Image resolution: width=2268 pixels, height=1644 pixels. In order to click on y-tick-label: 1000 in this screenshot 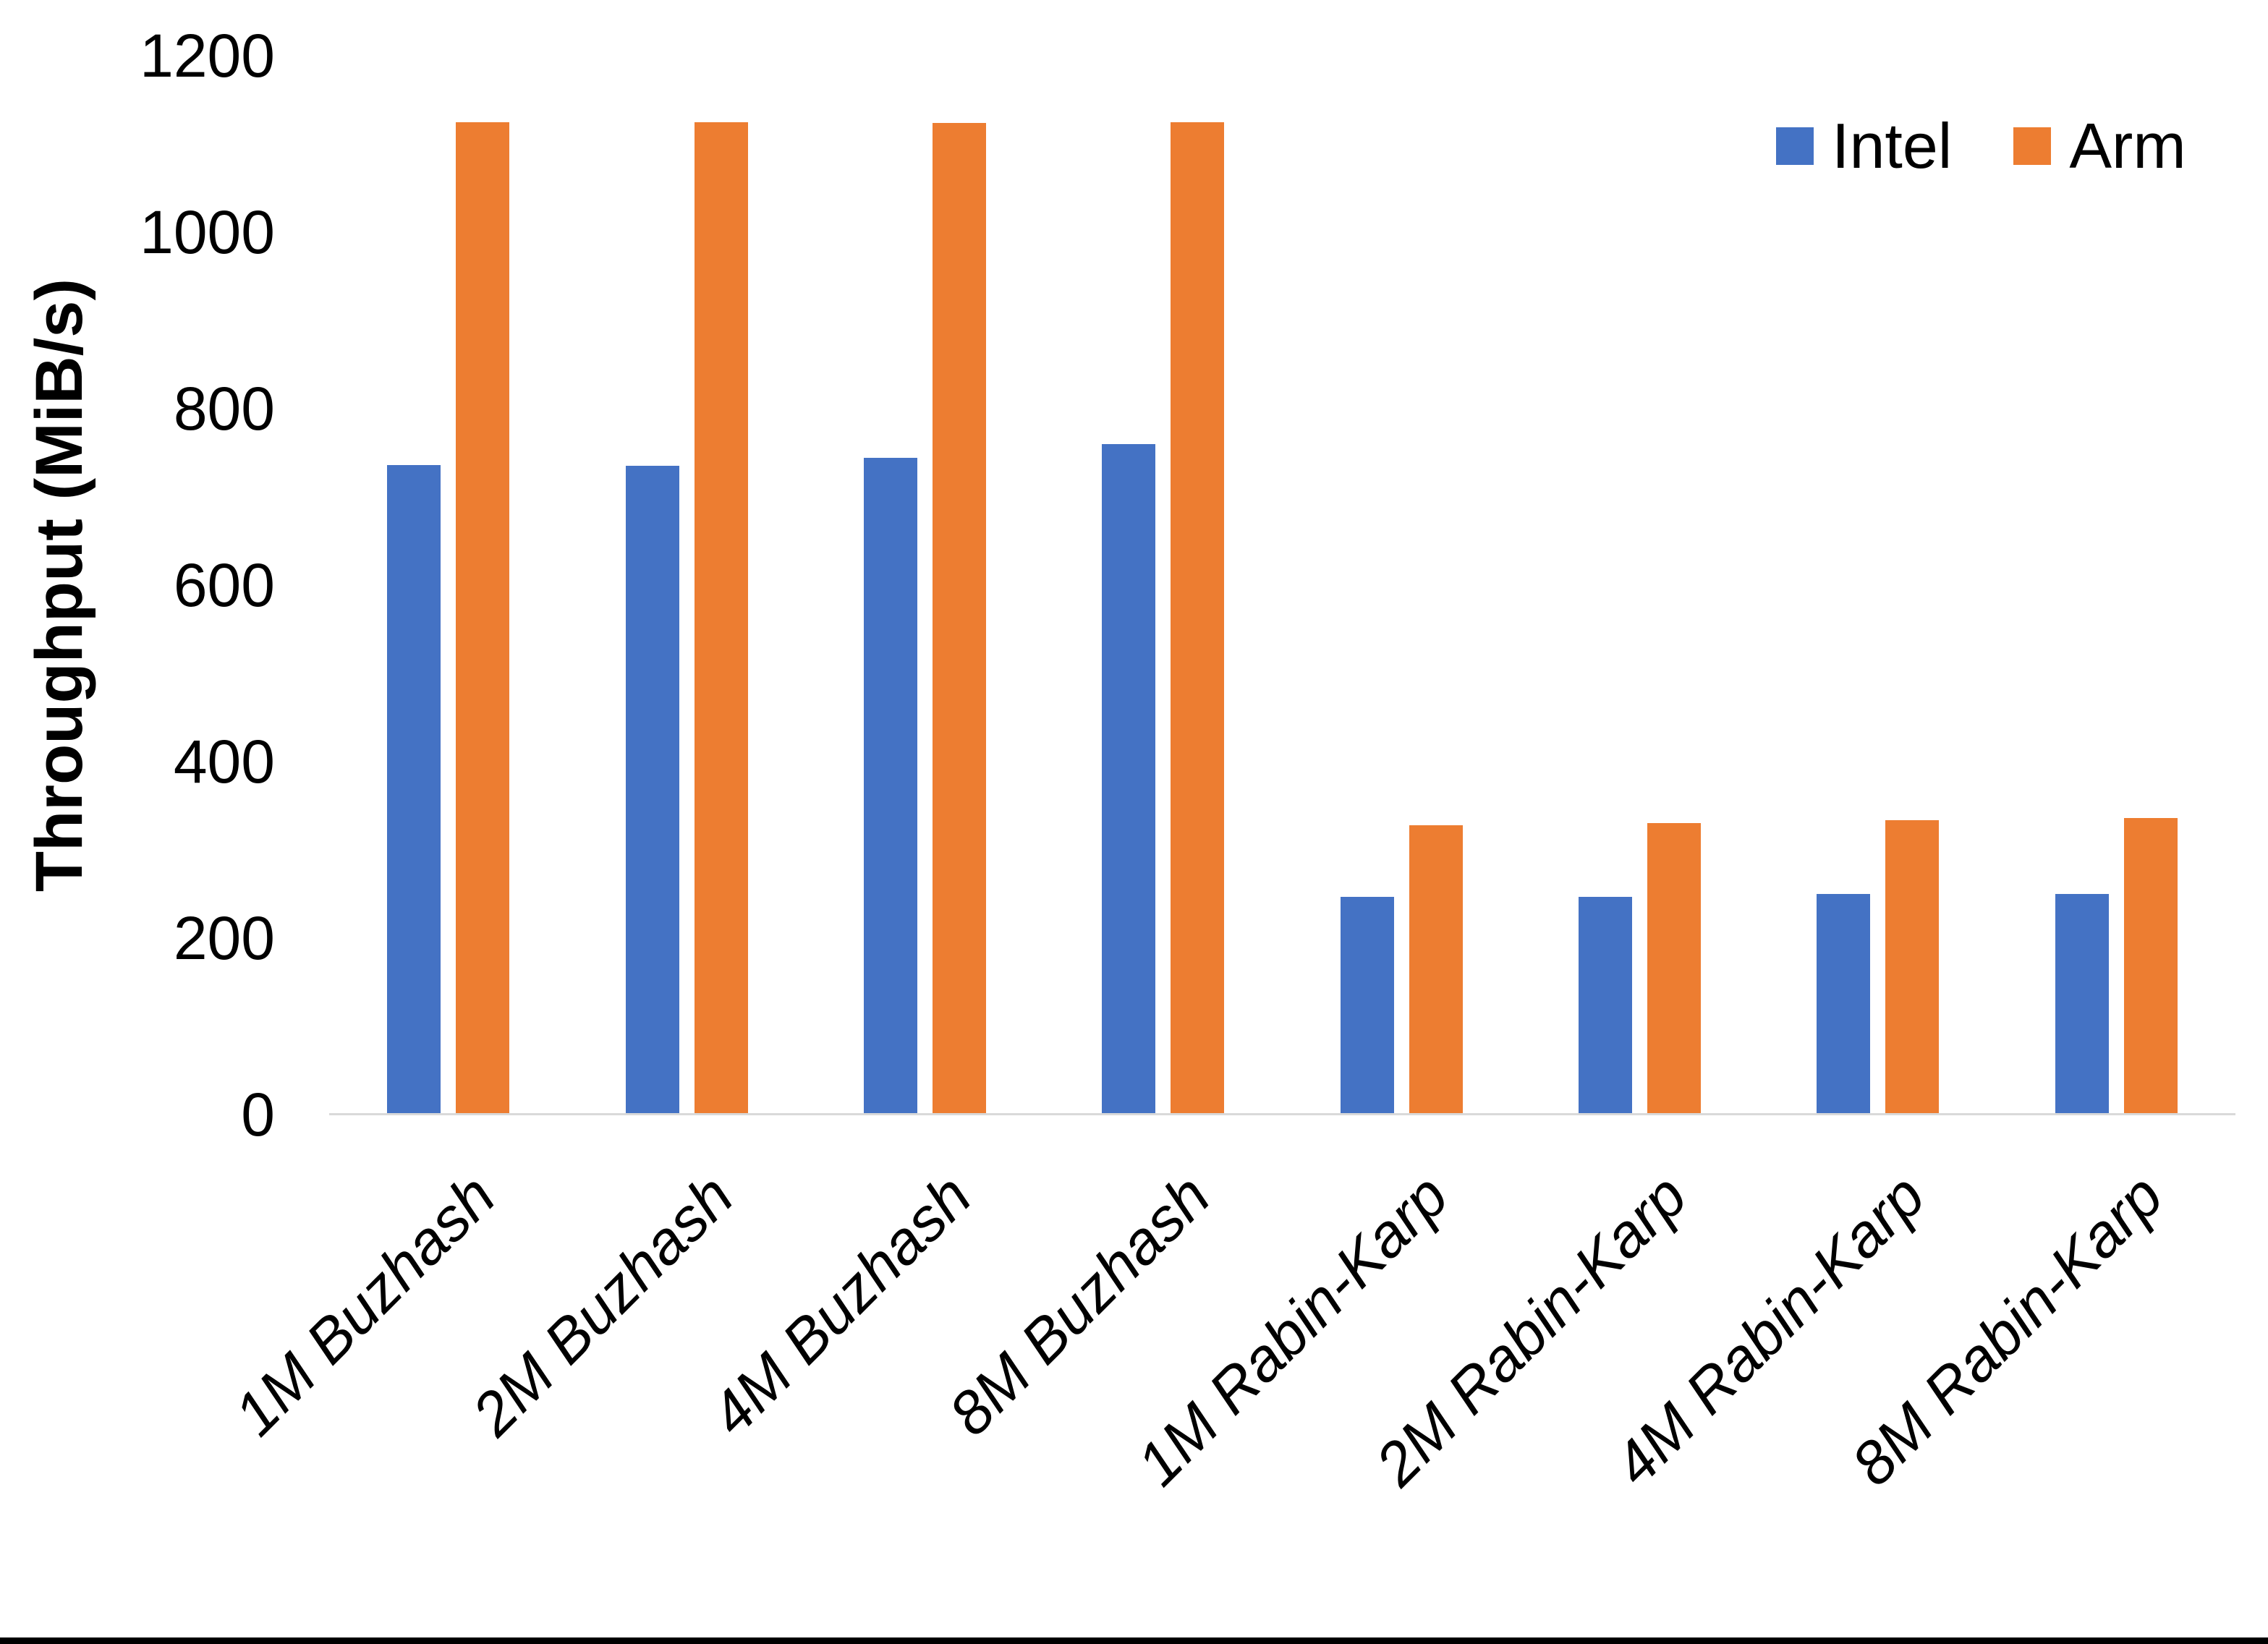, I will do `click(208, 232)`.